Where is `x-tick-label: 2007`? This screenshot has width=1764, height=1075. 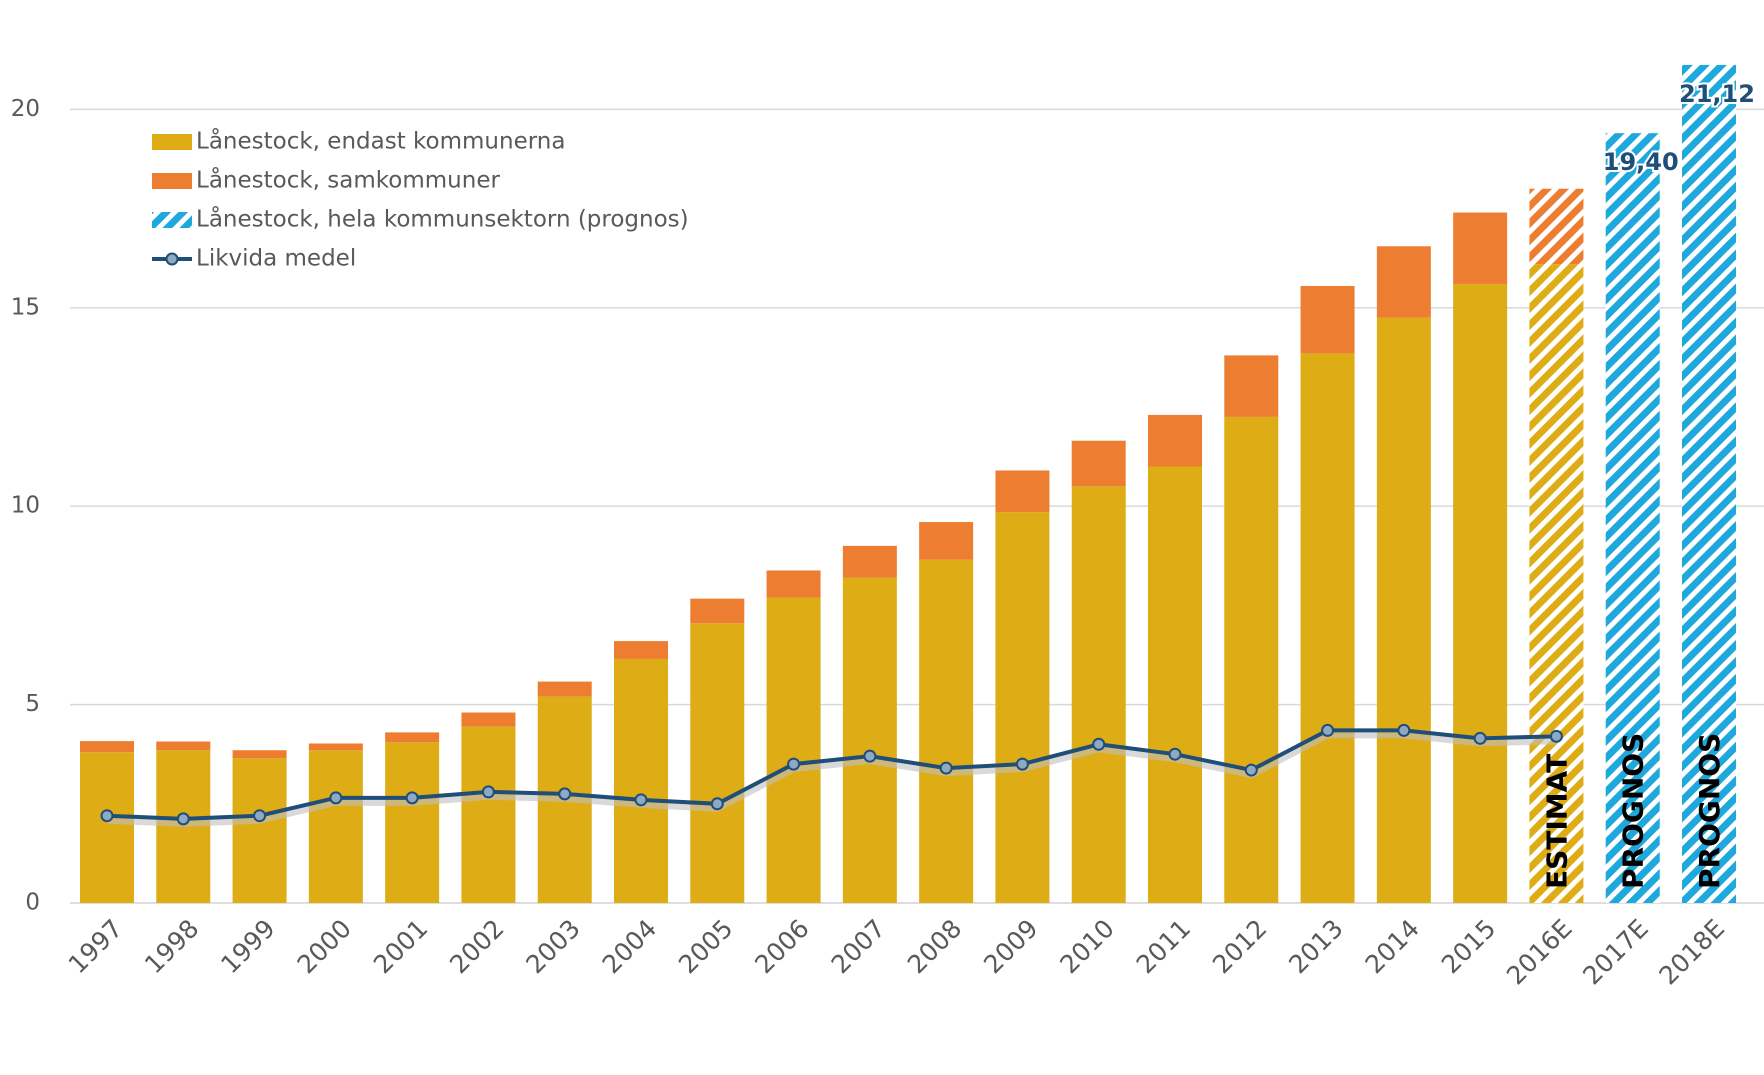 x-tick-label: 2007 is located at coordinates (858, 946).